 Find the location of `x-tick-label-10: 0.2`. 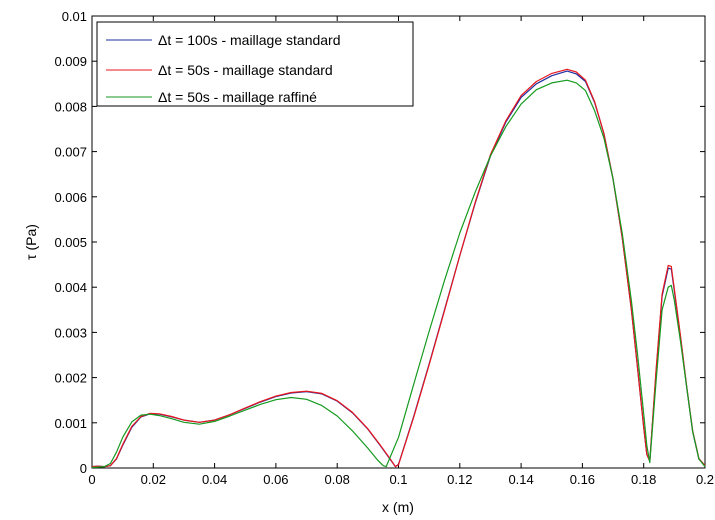

x-tick-label-10: 0.2 is located at coordinates (705, 479).